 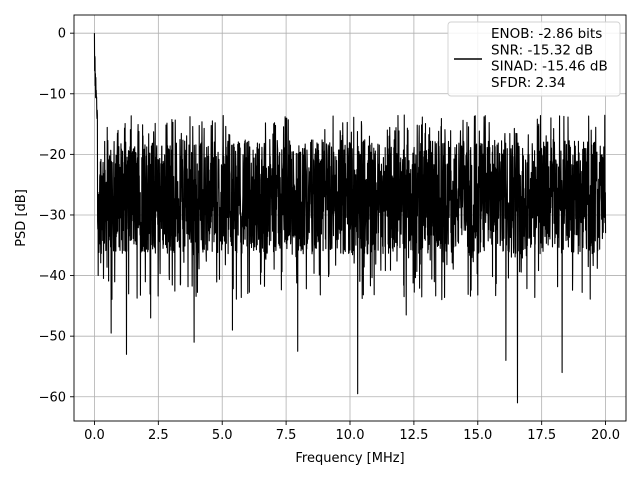 I want to click on x-tick-label: 17.5, so click(x=541, y=435).